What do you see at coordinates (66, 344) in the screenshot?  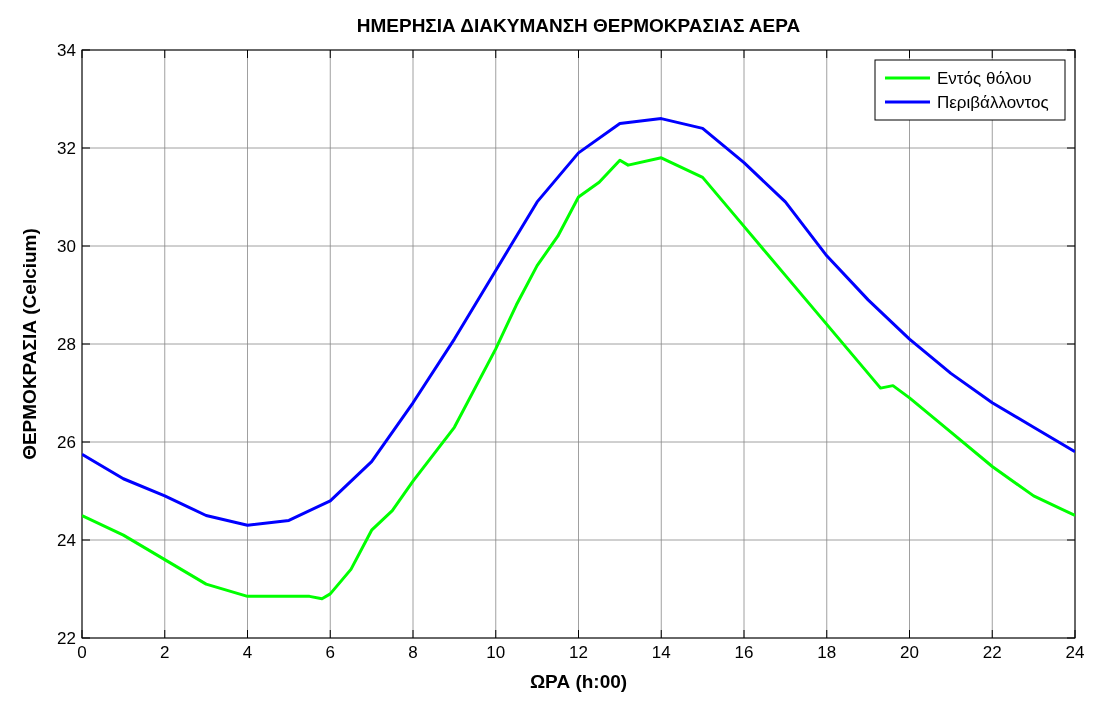 I see `y-tick-label: 28` at bounding box center [66, 344].